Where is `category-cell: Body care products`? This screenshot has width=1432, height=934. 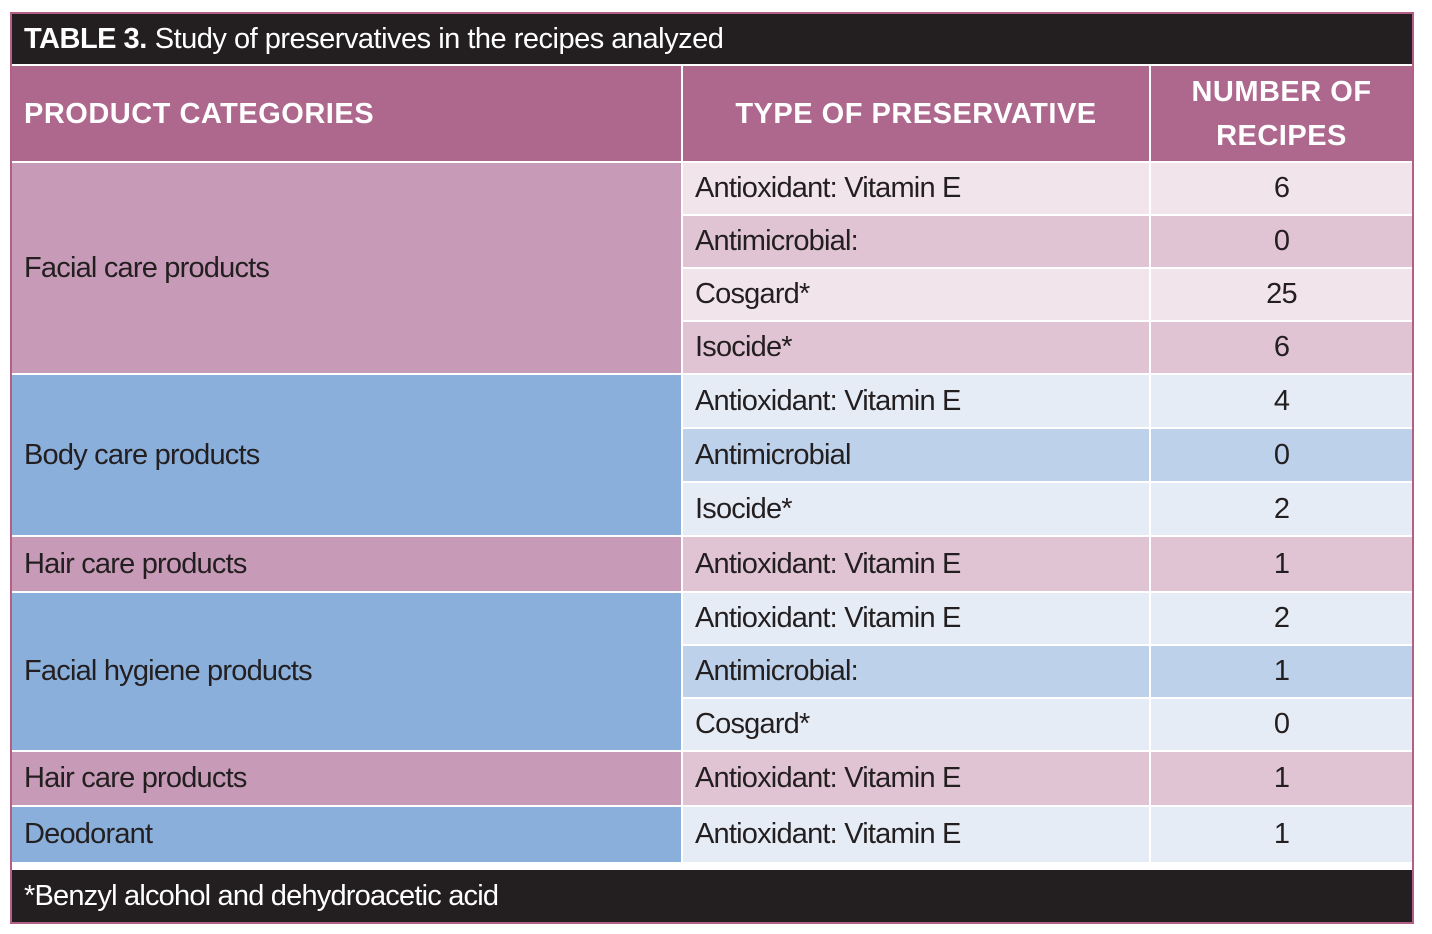 category-cell: Body care products is located at coordinates (347, 454).